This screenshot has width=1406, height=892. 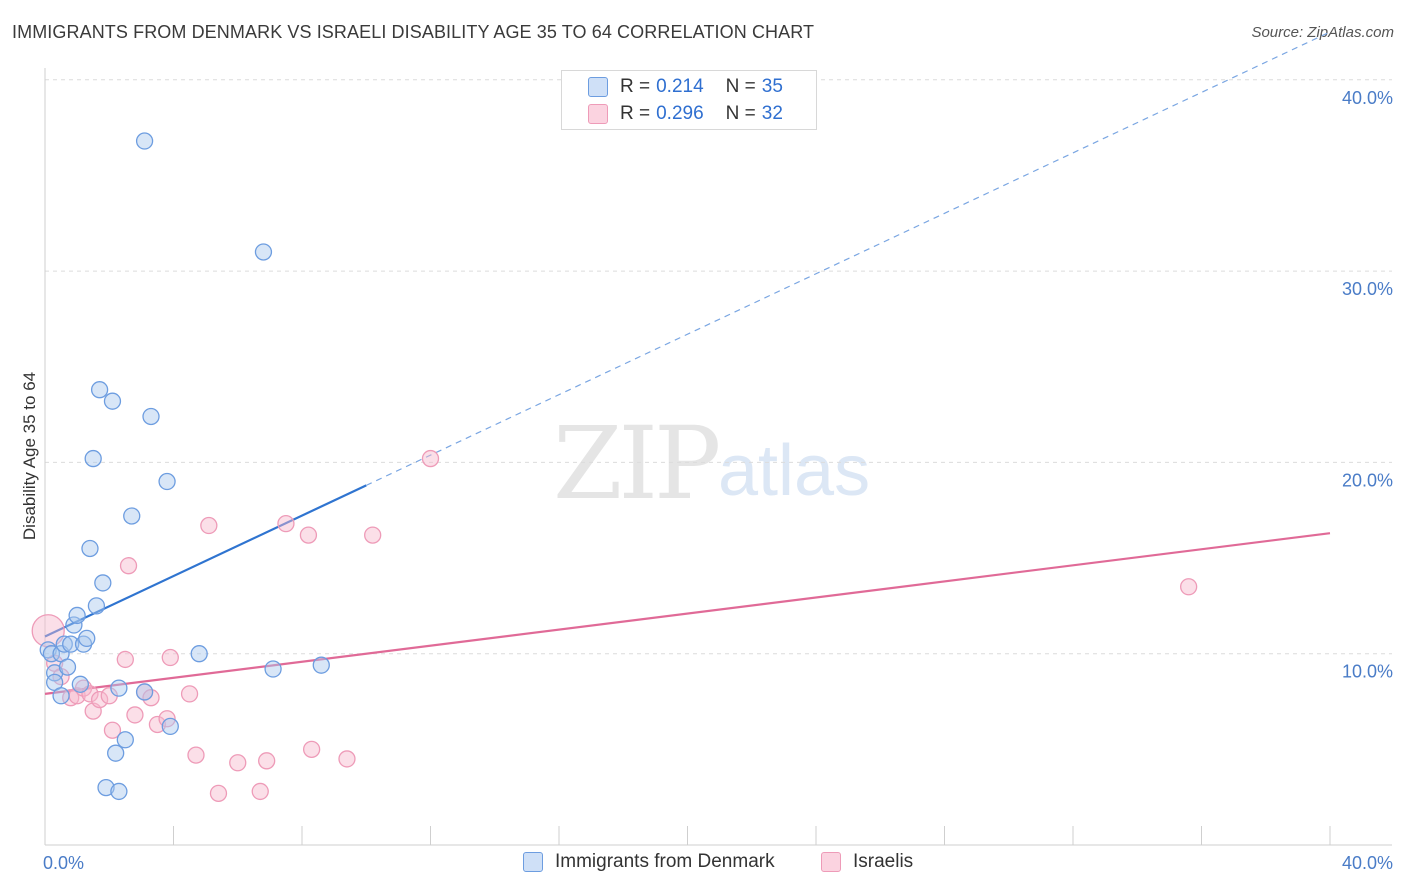 I want to click on legend-row-israelis: R = 0.296 N = 32, so click(x=685, y=114).